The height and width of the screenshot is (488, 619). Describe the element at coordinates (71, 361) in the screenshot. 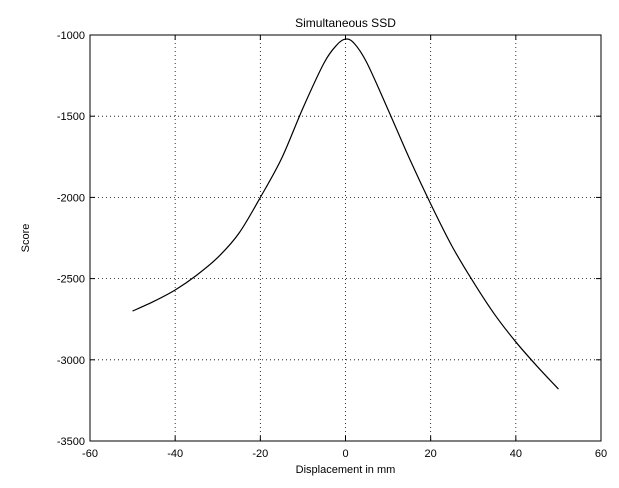

I see `y-tick-label: -3000` at that location.